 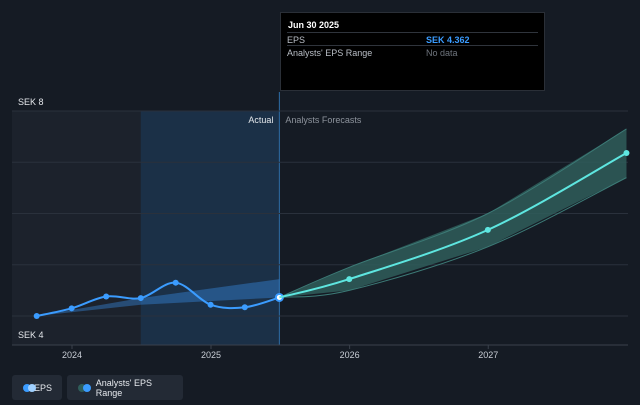 I want to click on tooltip-range-label: Analysts' EPS Range, so click(x=330, y=53).